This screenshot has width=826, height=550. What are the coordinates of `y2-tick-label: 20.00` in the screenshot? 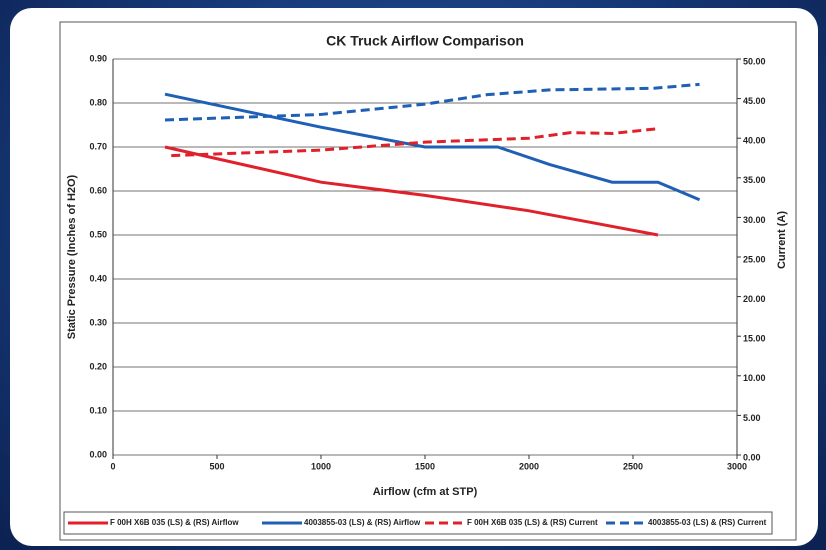 It's located at (754, 299).